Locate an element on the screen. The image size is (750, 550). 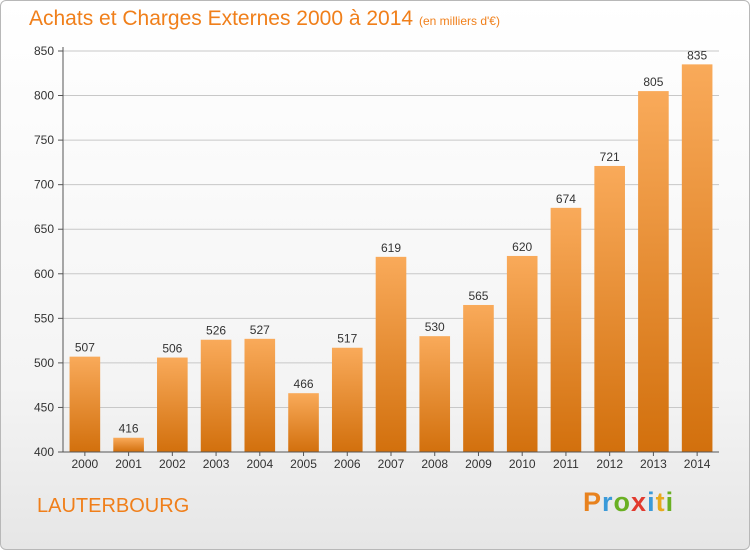
data-label: 530 is located at coordinates (435, 327).